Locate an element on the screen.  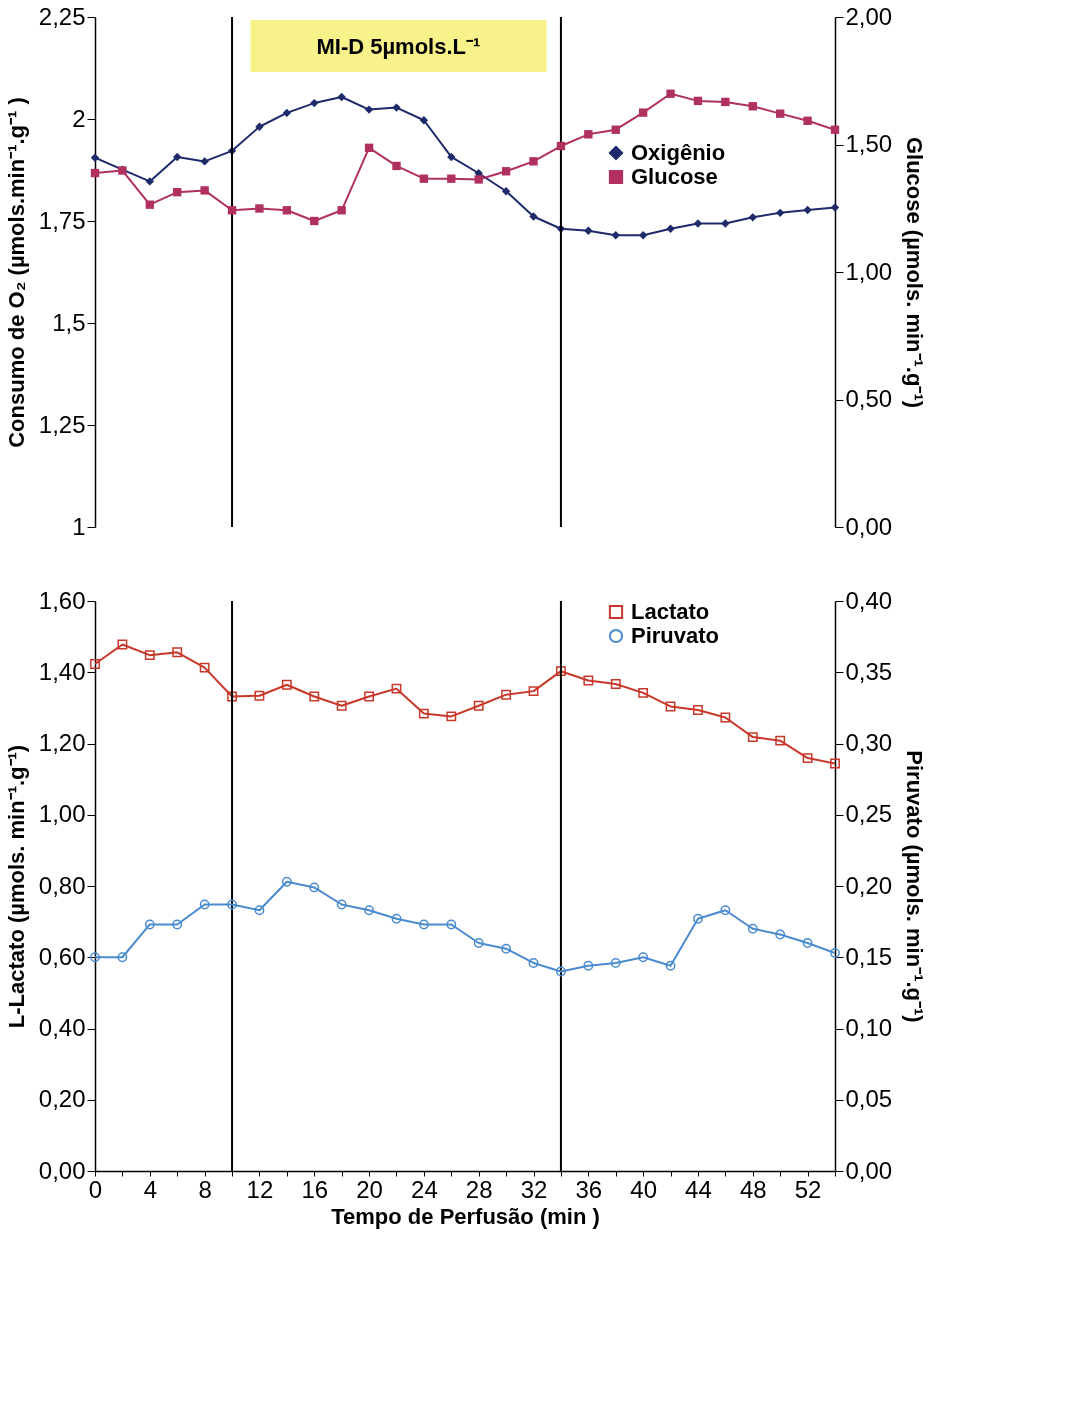
y2-axis-title: Piruvato (µmols. min⁻¹.g⁻¹) is located at coordinates (915, 886).